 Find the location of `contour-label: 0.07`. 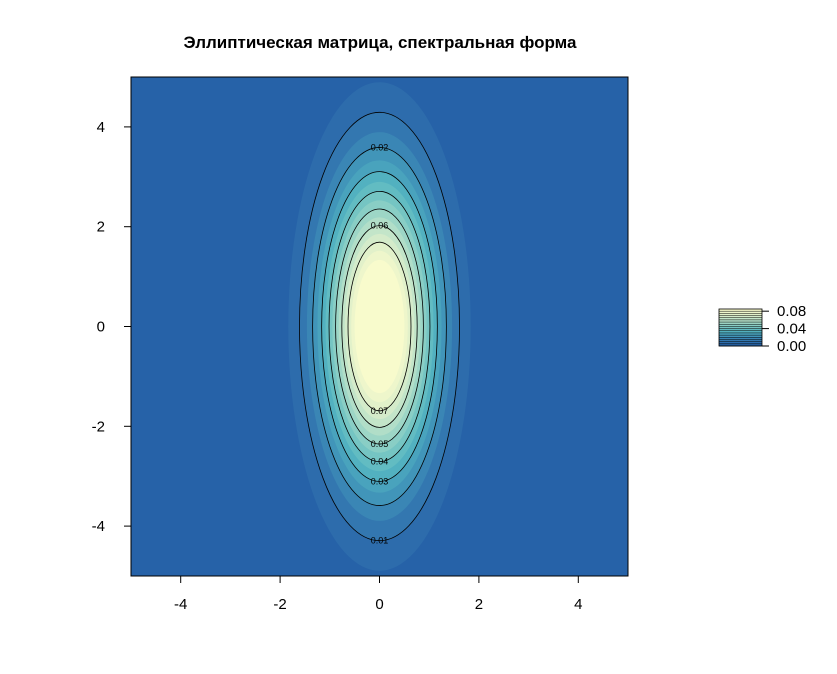

contour-label: 0.07 is located at coordinates (380, 411).